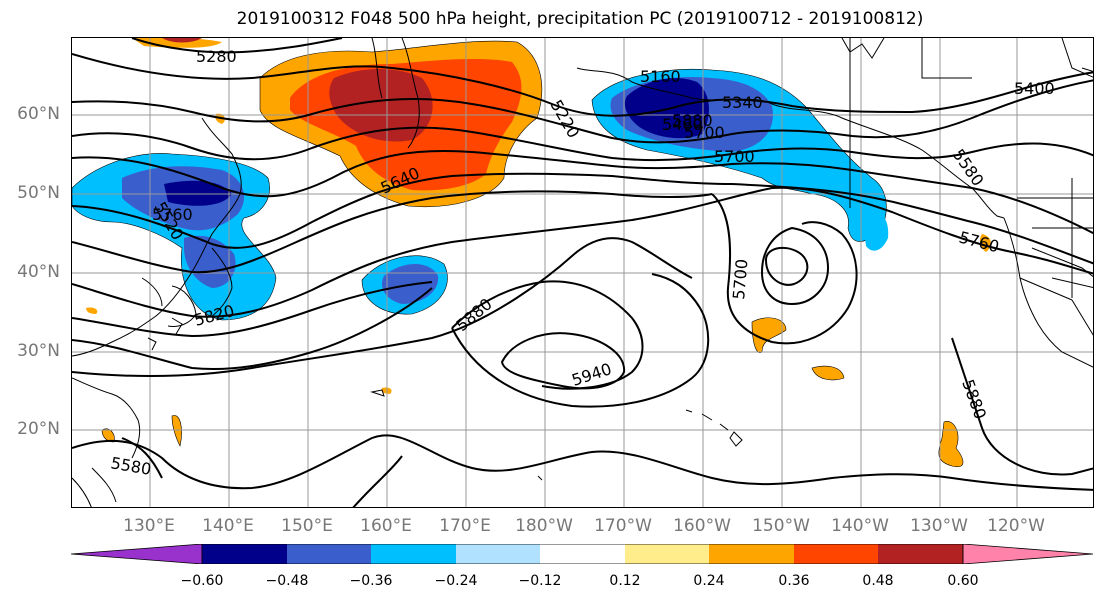 The height and width of the screenshot is (601, 1105). Describe the element at coordinates (565, 119) in the screenshot. I see `contour-label: 5220` at that location.